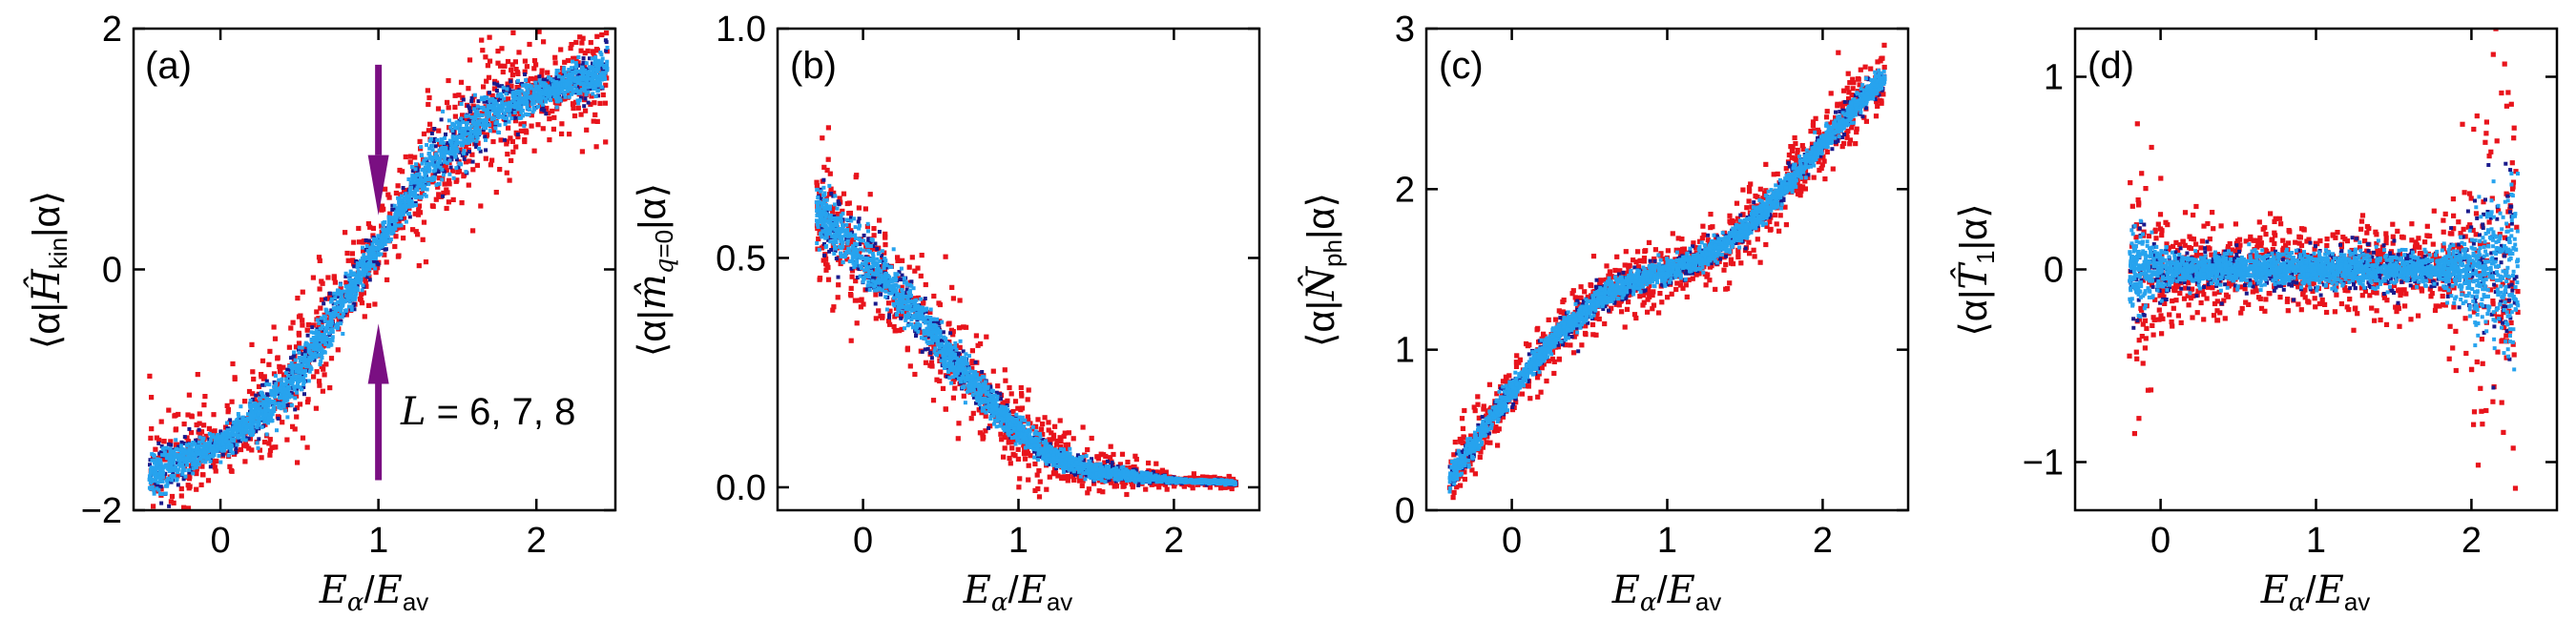 The image size is (2576, 618). Describe the element at coordinates (378, 541) in the screenshot. I see `x-tick-label: 1` at that location.